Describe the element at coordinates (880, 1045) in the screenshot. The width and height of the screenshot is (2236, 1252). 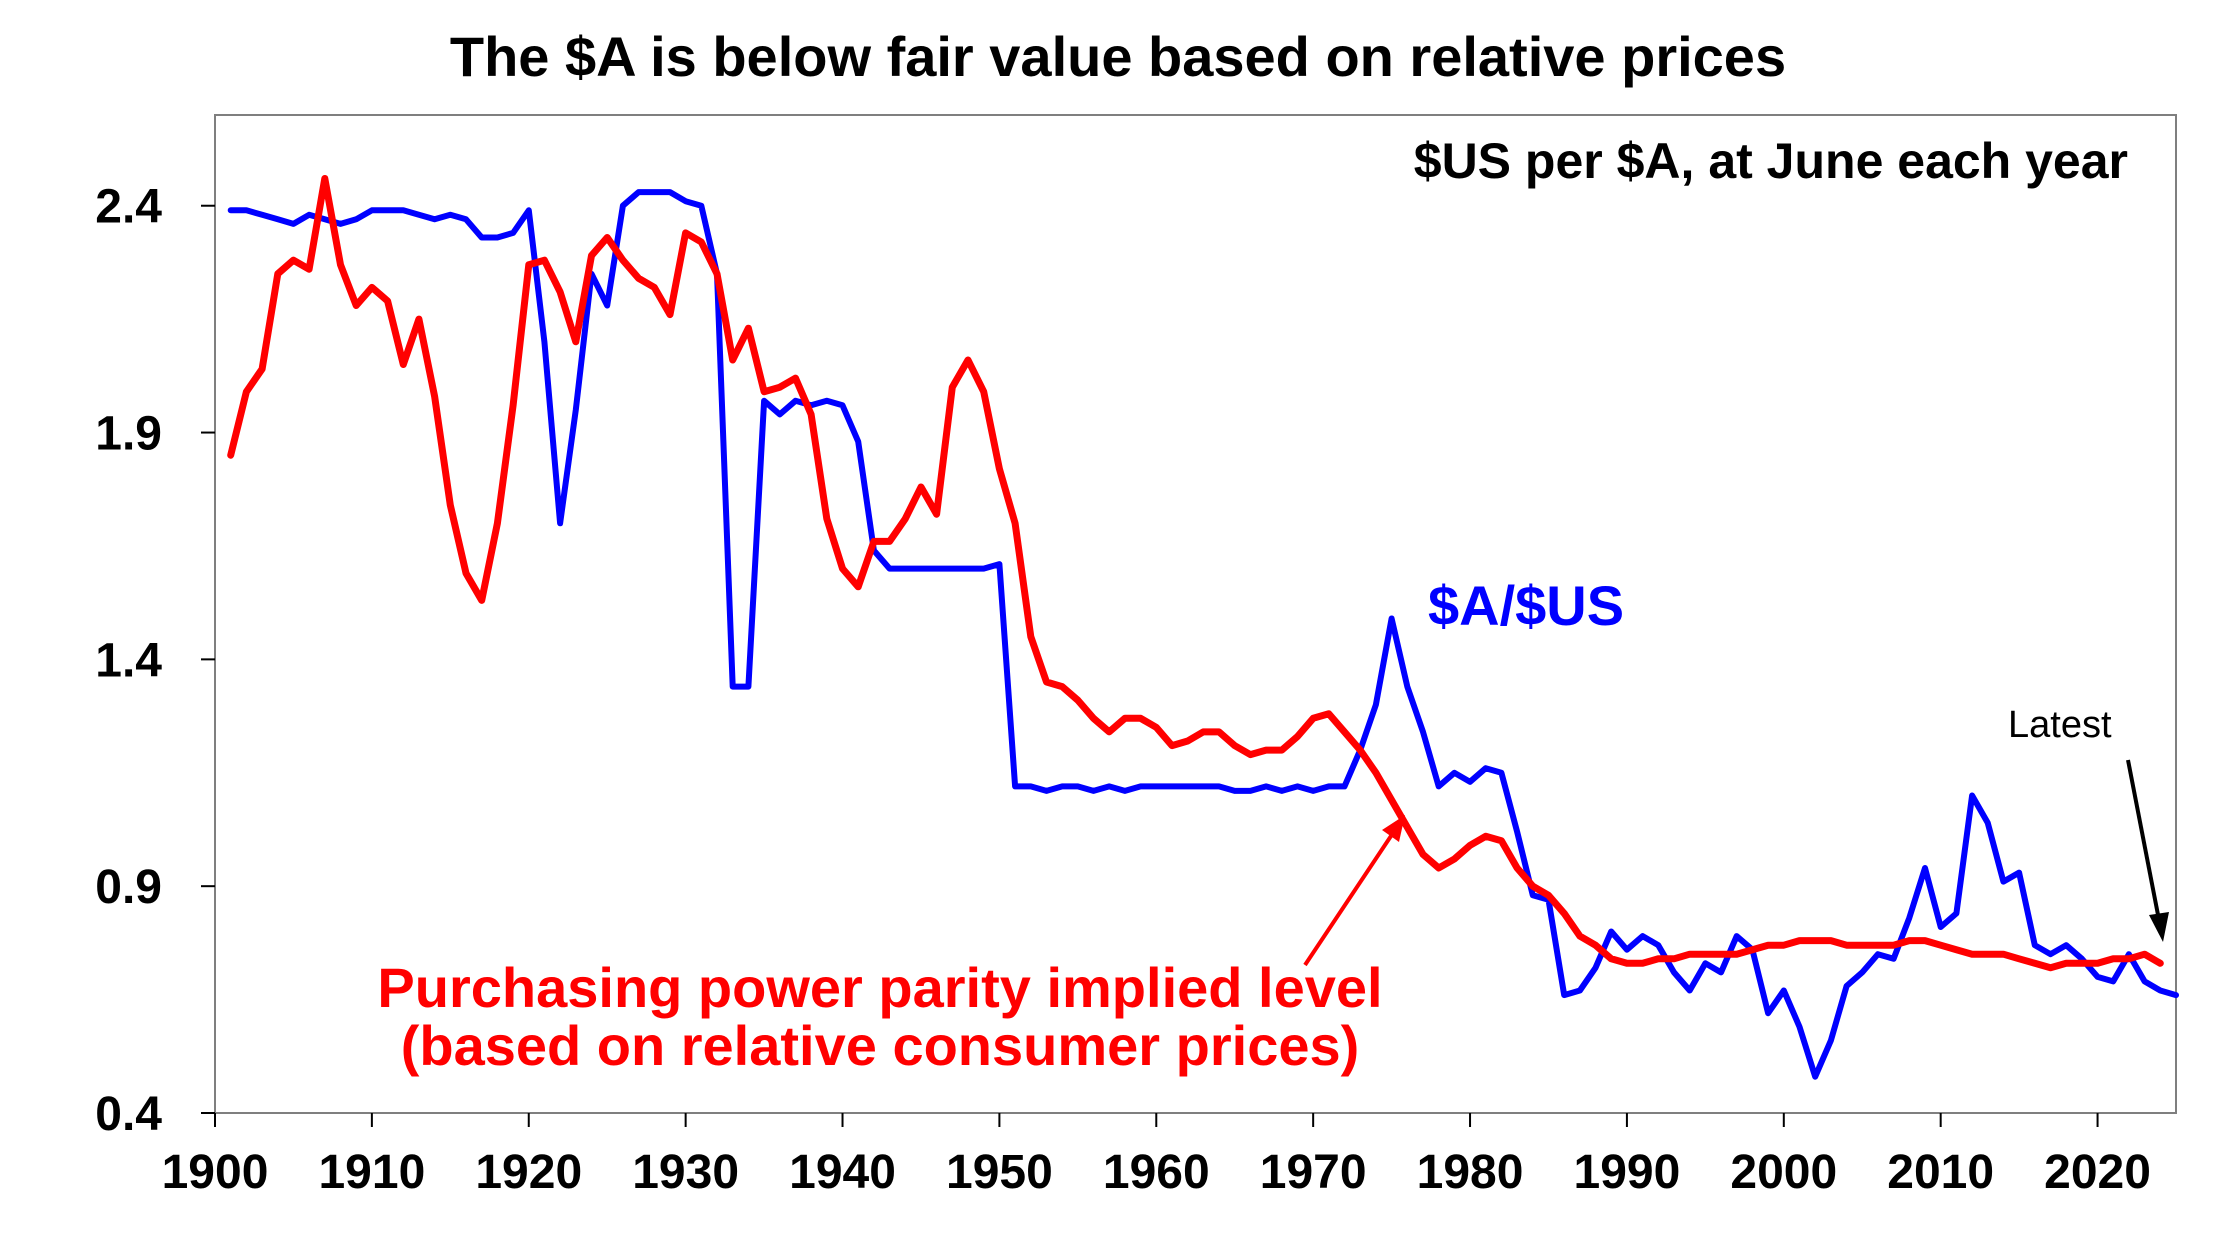
I see `series-label-ppp-line2: (based on relative consumer prices)` at that location.